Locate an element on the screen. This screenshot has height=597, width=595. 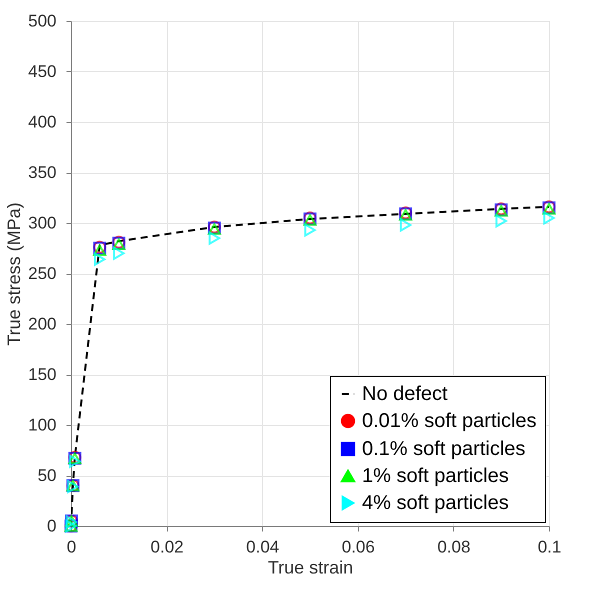
y-tick-label: 500 is located at coordinates (42, 21).